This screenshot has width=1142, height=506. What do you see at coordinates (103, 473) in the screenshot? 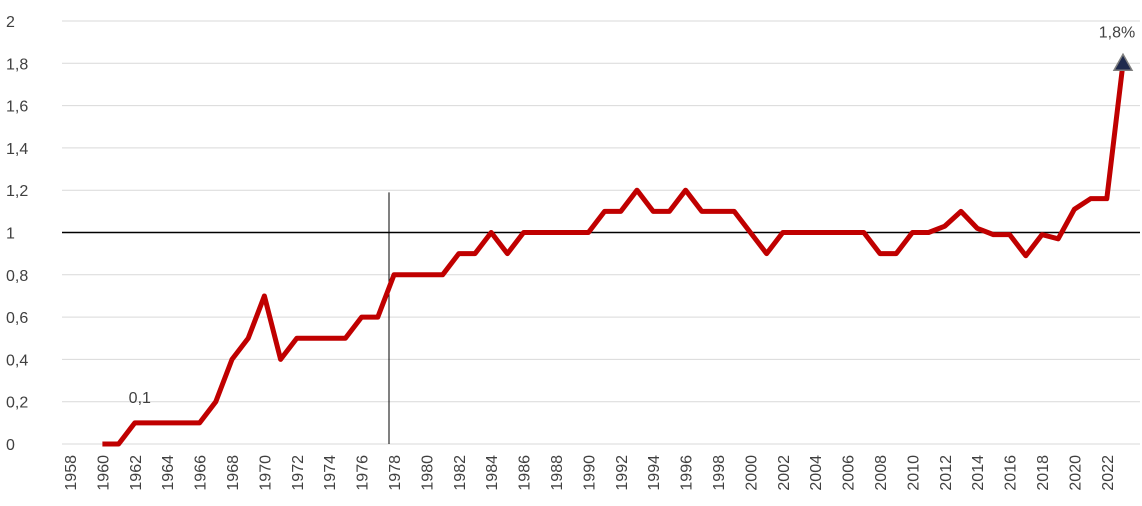
I see `x-tick-label: 1960` at bounding box center [103, 473].